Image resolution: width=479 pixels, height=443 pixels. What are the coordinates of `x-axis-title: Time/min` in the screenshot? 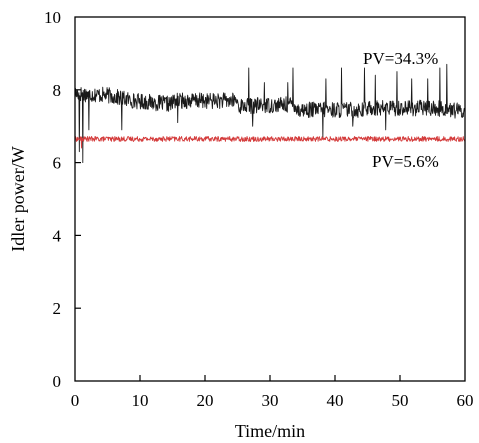 It's located at (270, 431).